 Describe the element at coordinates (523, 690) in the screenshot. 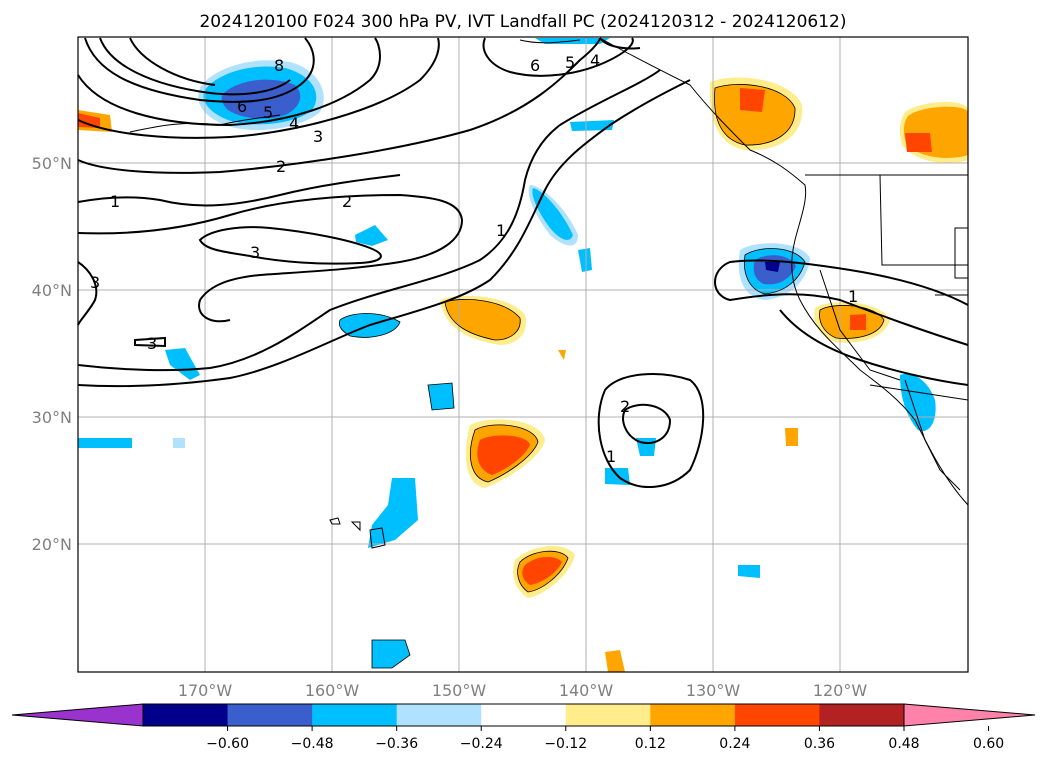

I see `longitude-labels: 170°W 160°W 150°W 140°W 130°W 120°W` at that location.